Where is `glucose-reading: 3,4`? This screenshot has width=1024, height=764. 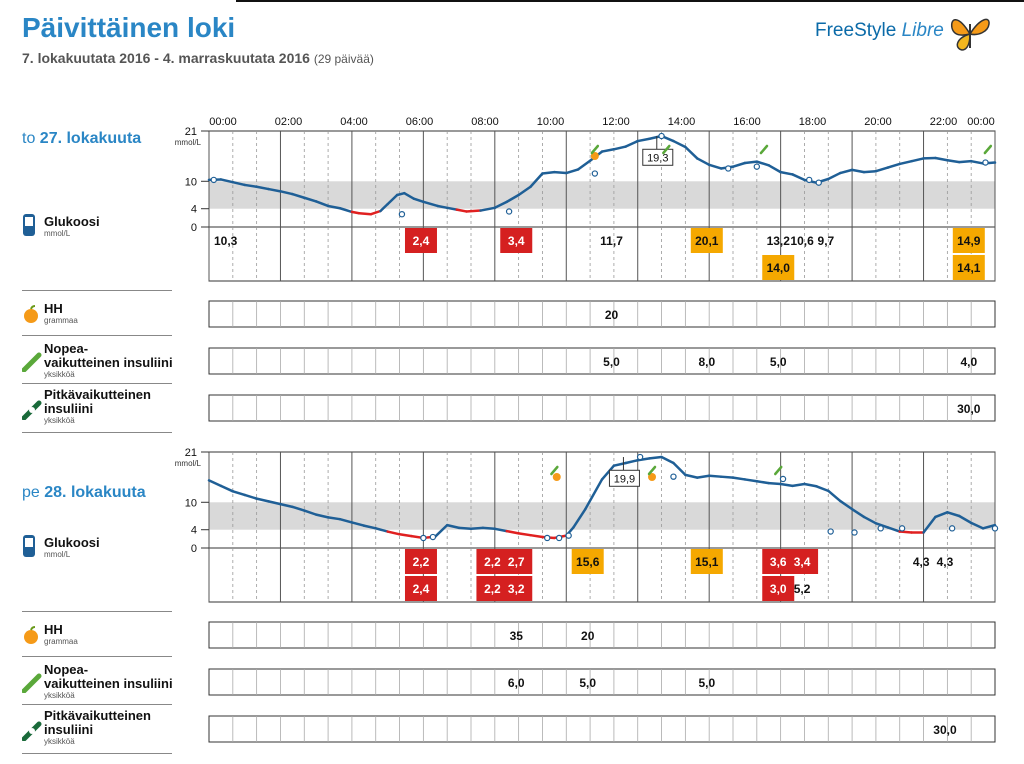 glucose-reading: 3,4 is located at coordinates (516, 241).